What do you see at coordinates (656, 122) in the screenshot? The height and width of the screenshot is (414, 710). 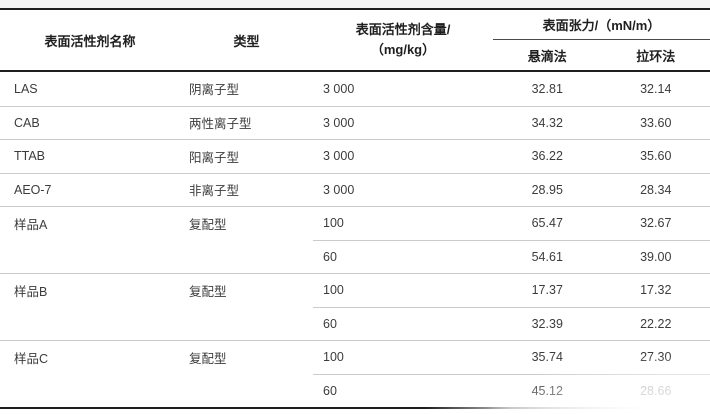 I see `cell-ring: 33.60` at bounding box center [656, 122].